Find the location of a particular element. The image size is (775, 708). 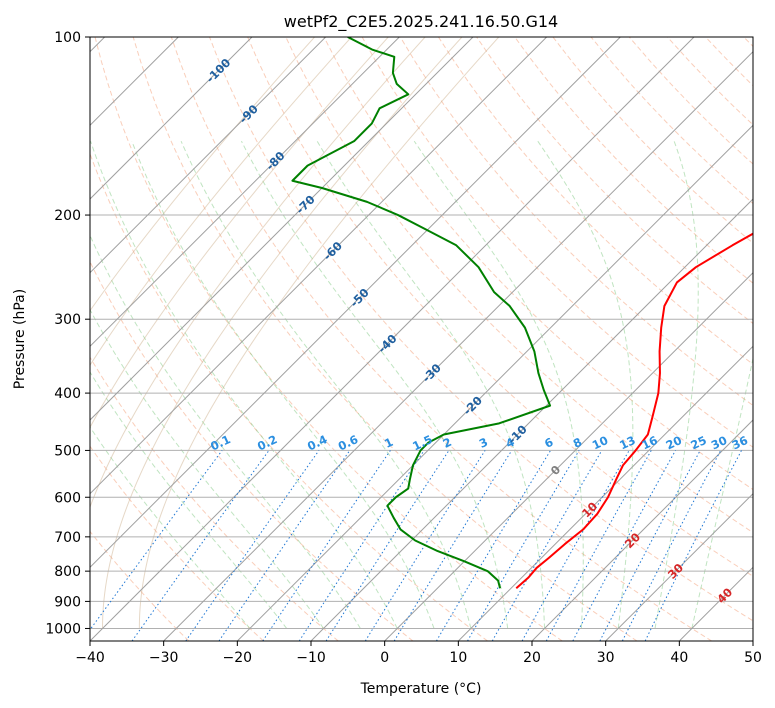

mixing-ratio-label: 25 is located at coordinates (698, 442).